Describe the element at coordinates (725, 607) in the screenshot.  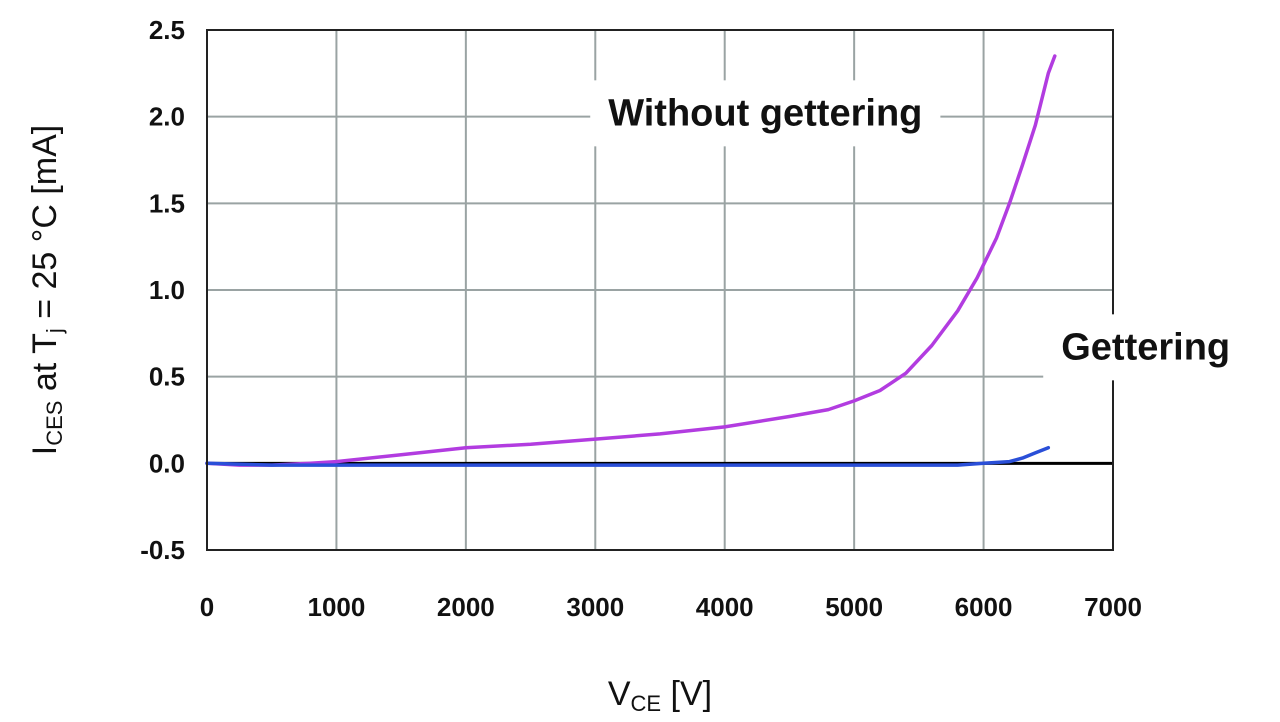
I see `x-tick-label: 4000` at that location.